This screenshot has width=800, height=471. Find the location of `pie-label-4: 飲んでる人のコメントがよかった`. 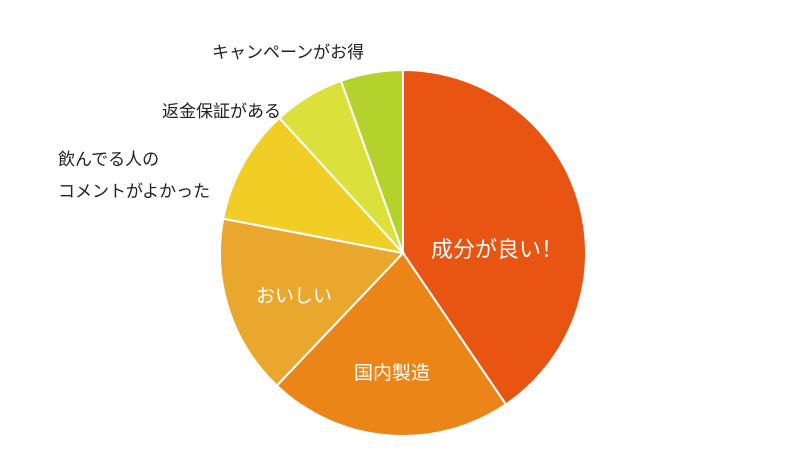

pie-label-4: 飲んでる人のコメントがよかった is located at coordinates (134, 176).